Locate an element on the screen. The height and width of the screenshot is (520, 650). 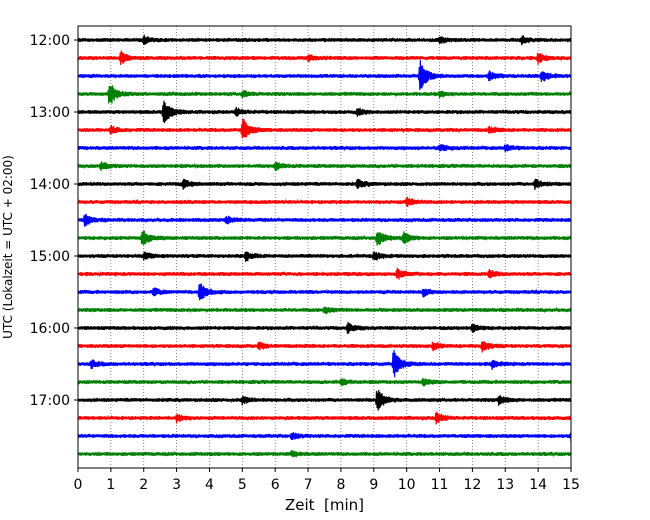
y-tick-label: 16:00 is located at coordinates (50, 329).